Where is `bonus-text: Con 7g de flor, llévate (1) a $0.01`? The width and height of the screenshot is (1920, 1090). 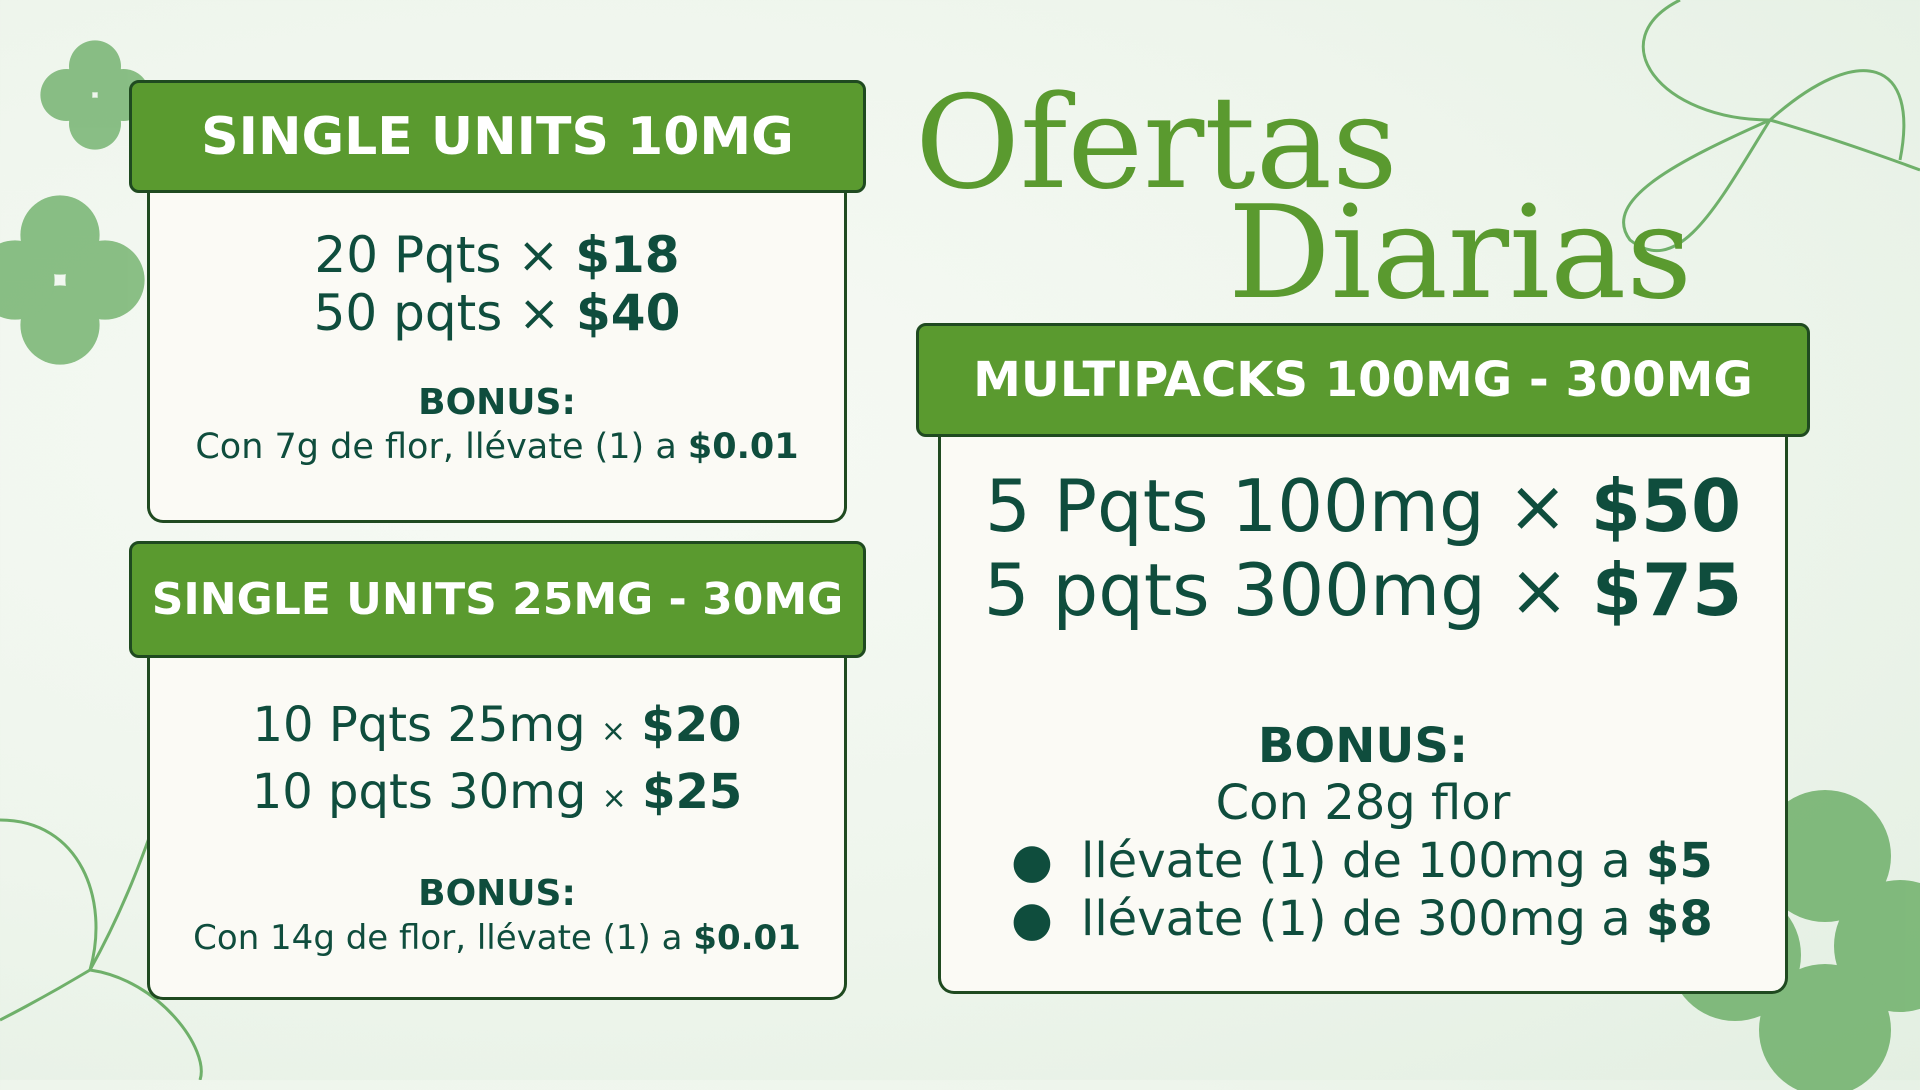
bonus-text: Con 7g de flor, llévate (1) a $0.01 is located at coordinates (497, 447).